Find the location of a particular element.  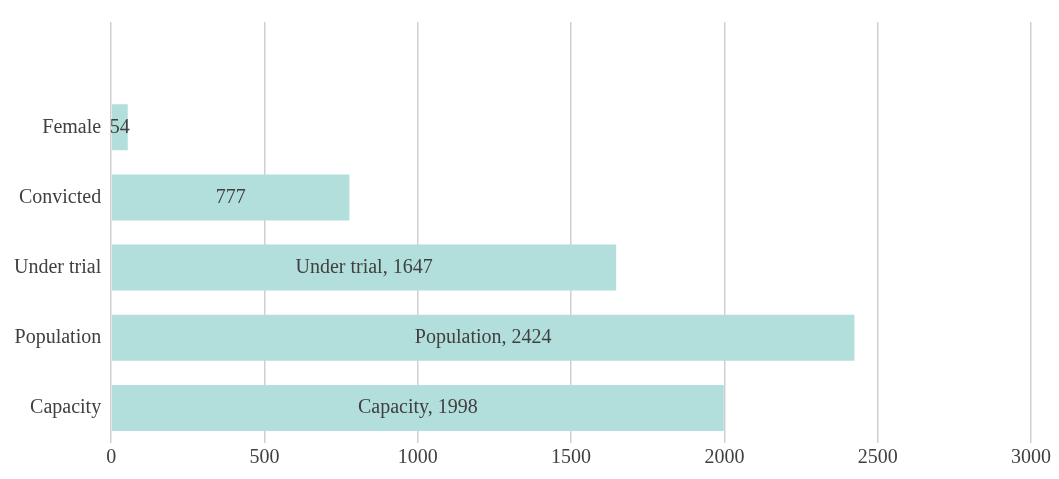

data-label: 777 is located at coordinates (230, 195).